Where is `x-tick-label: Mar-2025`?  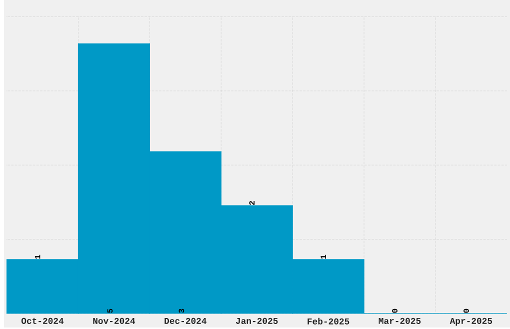
x-tick-label: Mar-2025 is located at coordinates (399, 321).